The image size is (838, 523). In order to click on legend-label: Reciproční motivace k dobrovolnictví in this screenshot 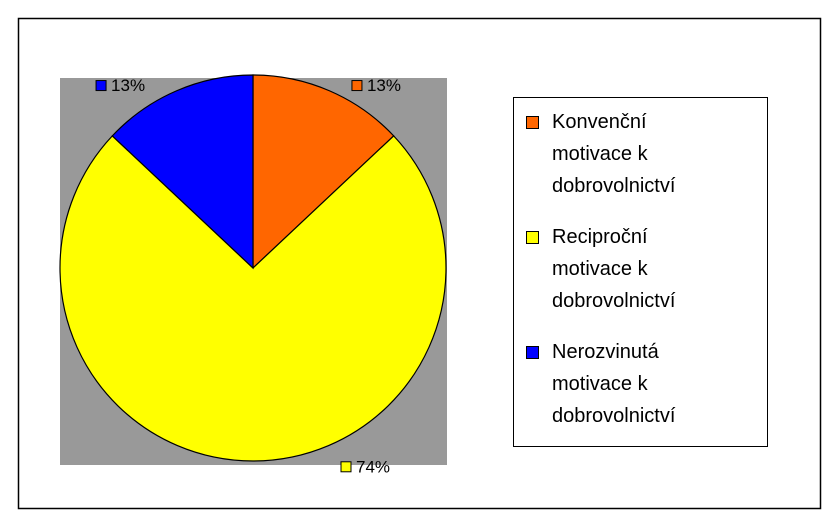, I will do `click(614, 269)`.